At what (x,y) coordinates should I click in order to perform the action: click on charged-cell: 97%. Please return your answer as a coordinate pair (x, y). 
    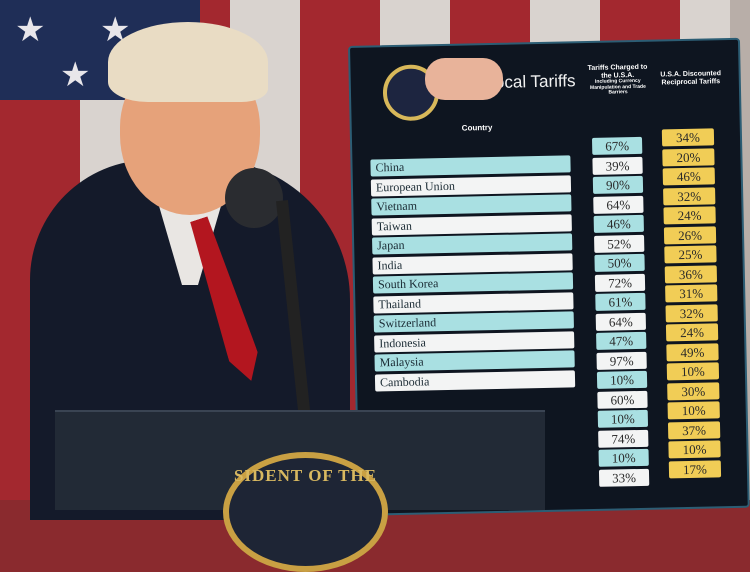
    Looking at the image, I should click on (621, 360).